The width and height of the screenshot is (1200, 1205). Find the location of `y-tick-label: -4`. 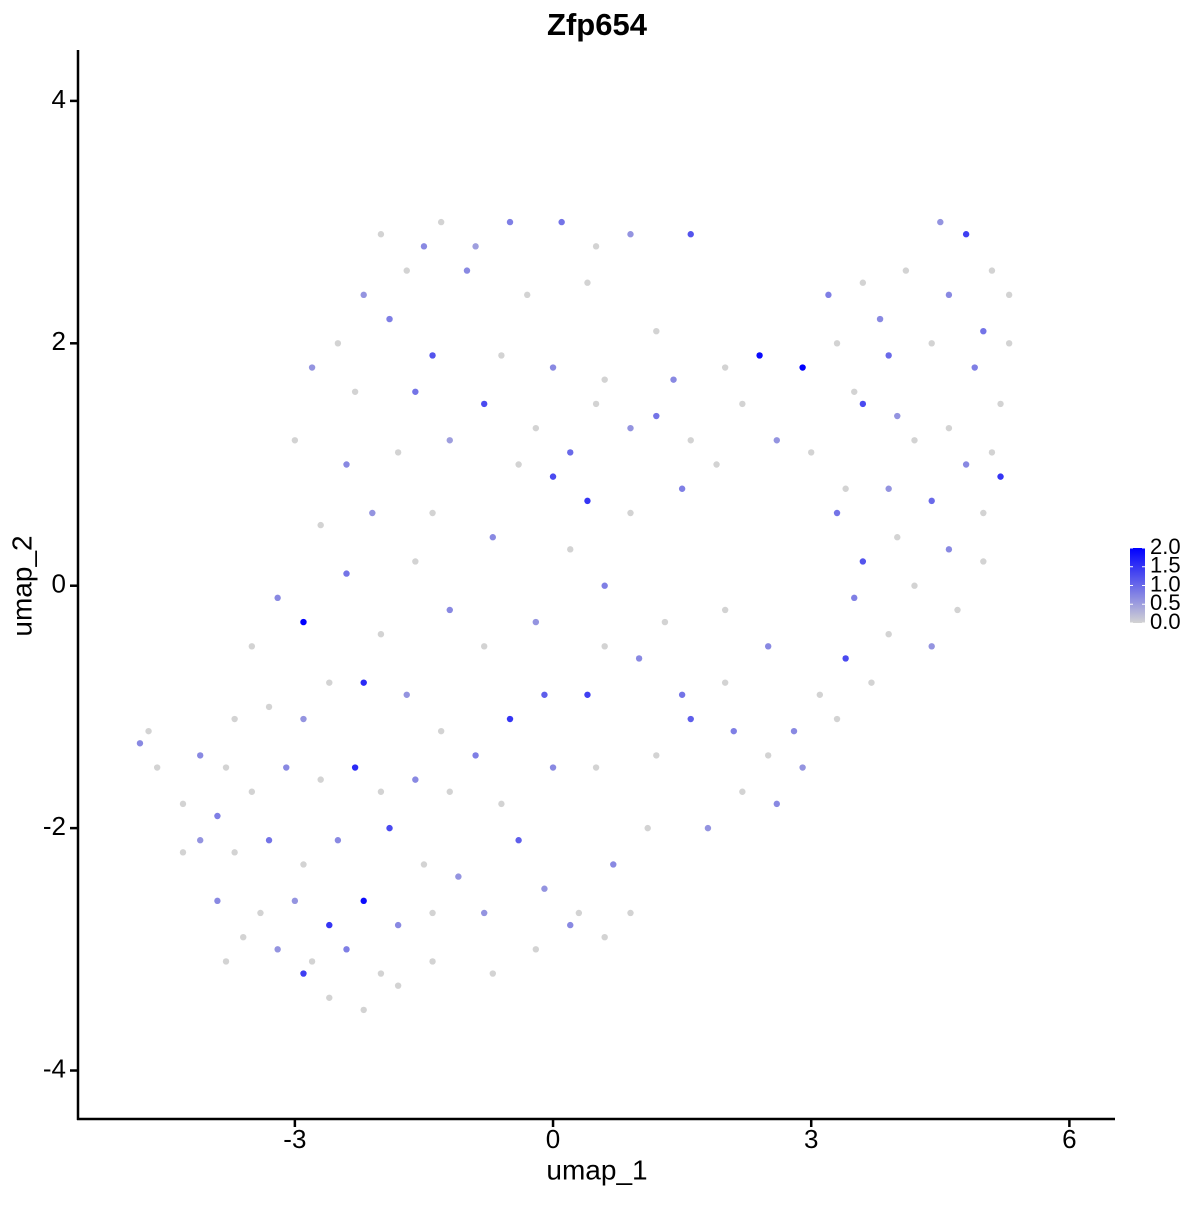

y-tick-label: -4 is located at coordinates (54, 1068).